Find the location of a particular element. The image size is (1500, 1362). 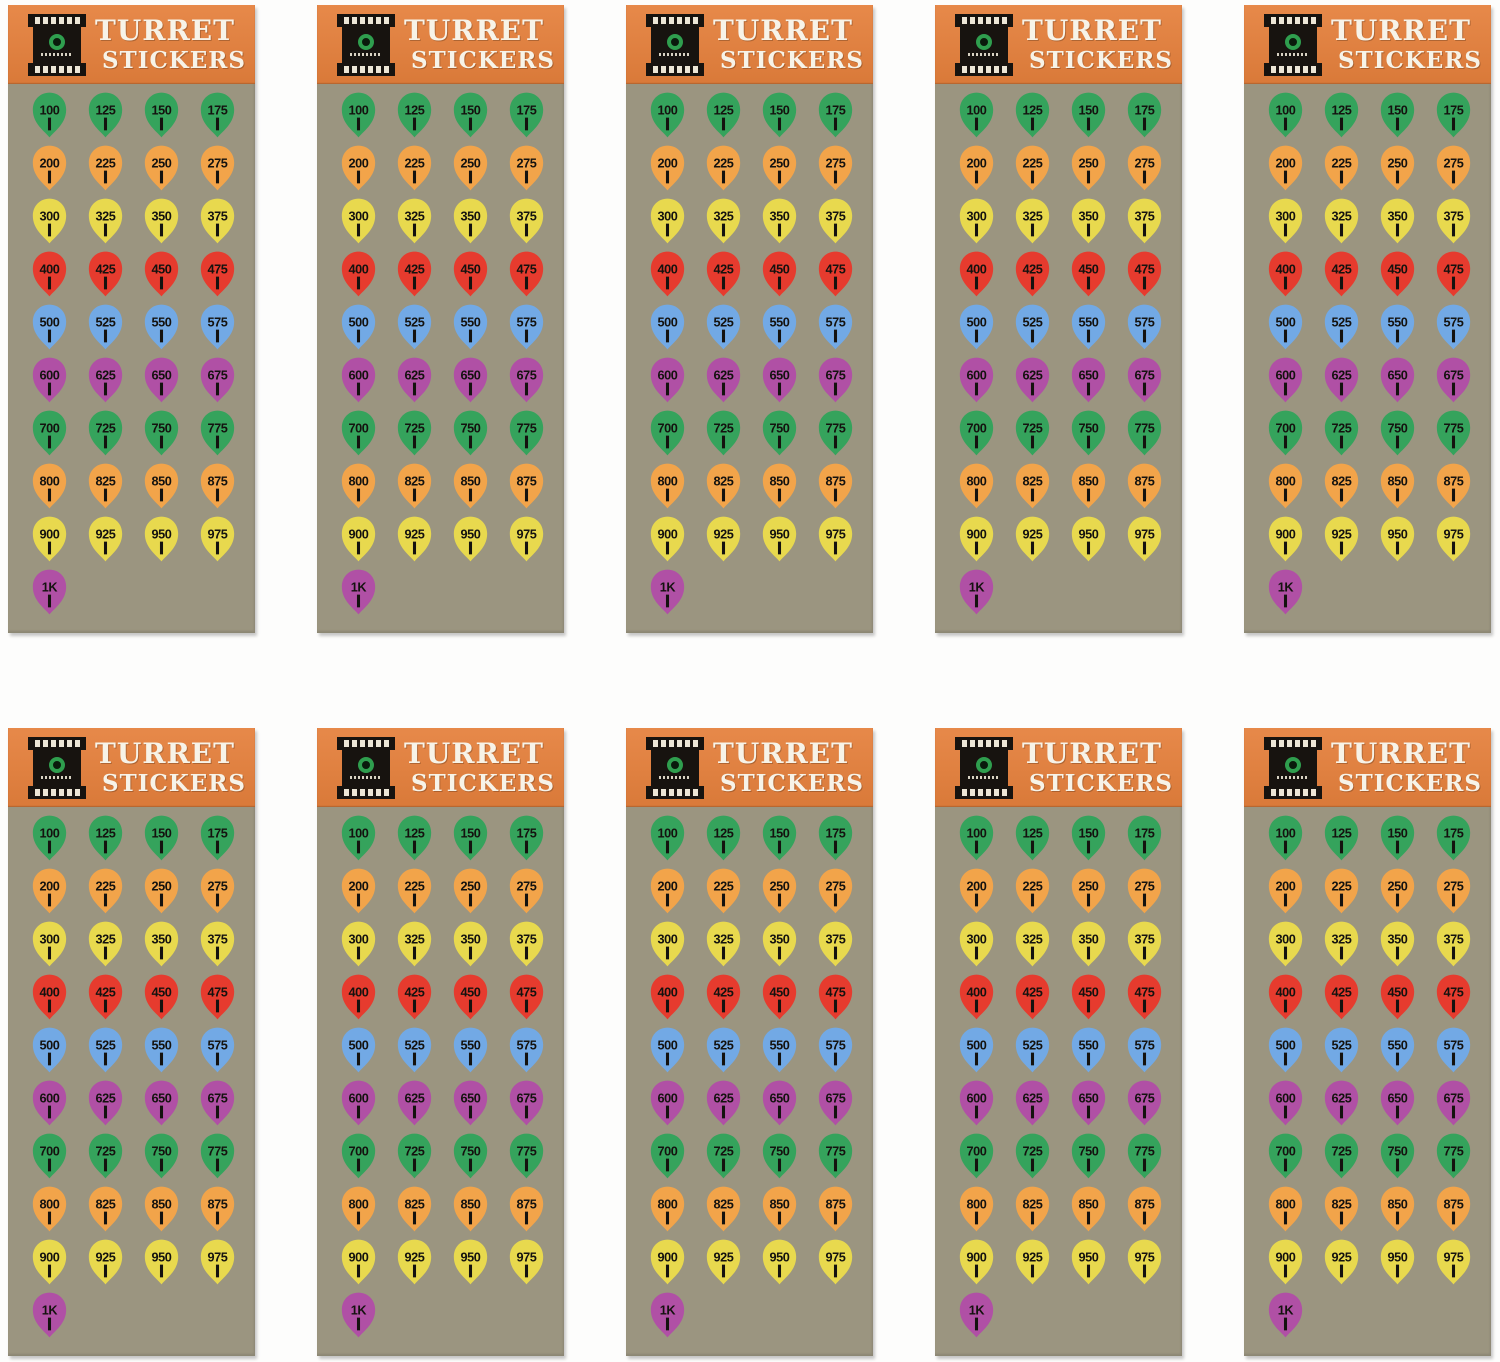

sticker-value: 200 is located at coordinates (977, 163).